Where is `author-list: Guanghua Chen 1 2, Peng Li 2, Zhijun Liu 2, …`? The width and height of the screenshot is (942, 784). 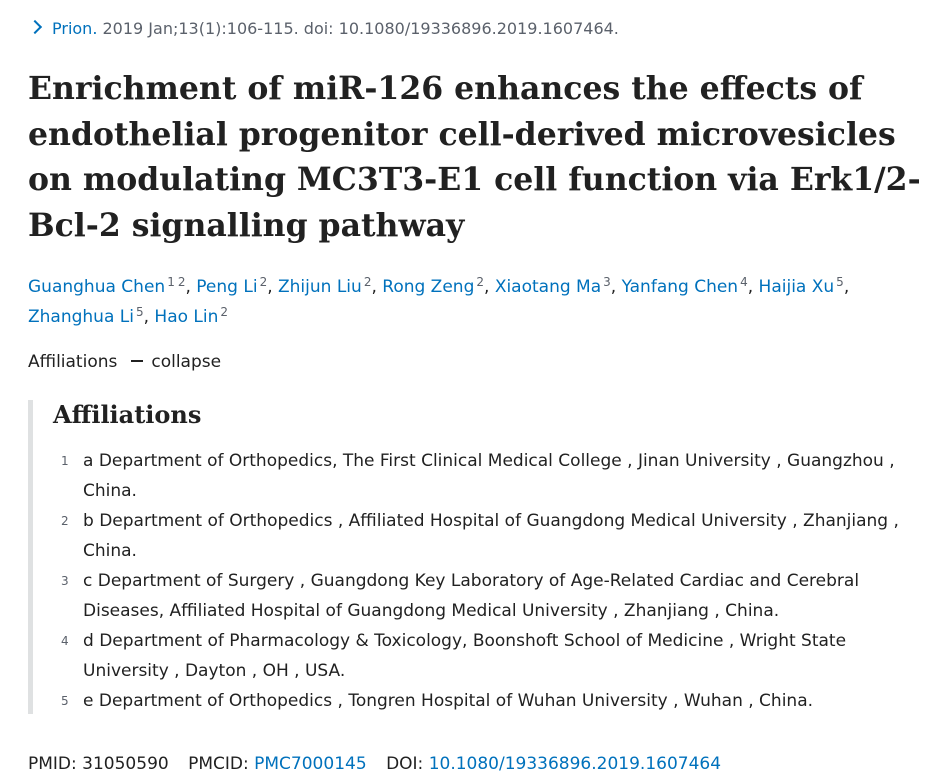
author-list: Guanghua Chen 1 2, Peng Li 2, Zhijun Liu 2, … is located at coordinates (439, 301).